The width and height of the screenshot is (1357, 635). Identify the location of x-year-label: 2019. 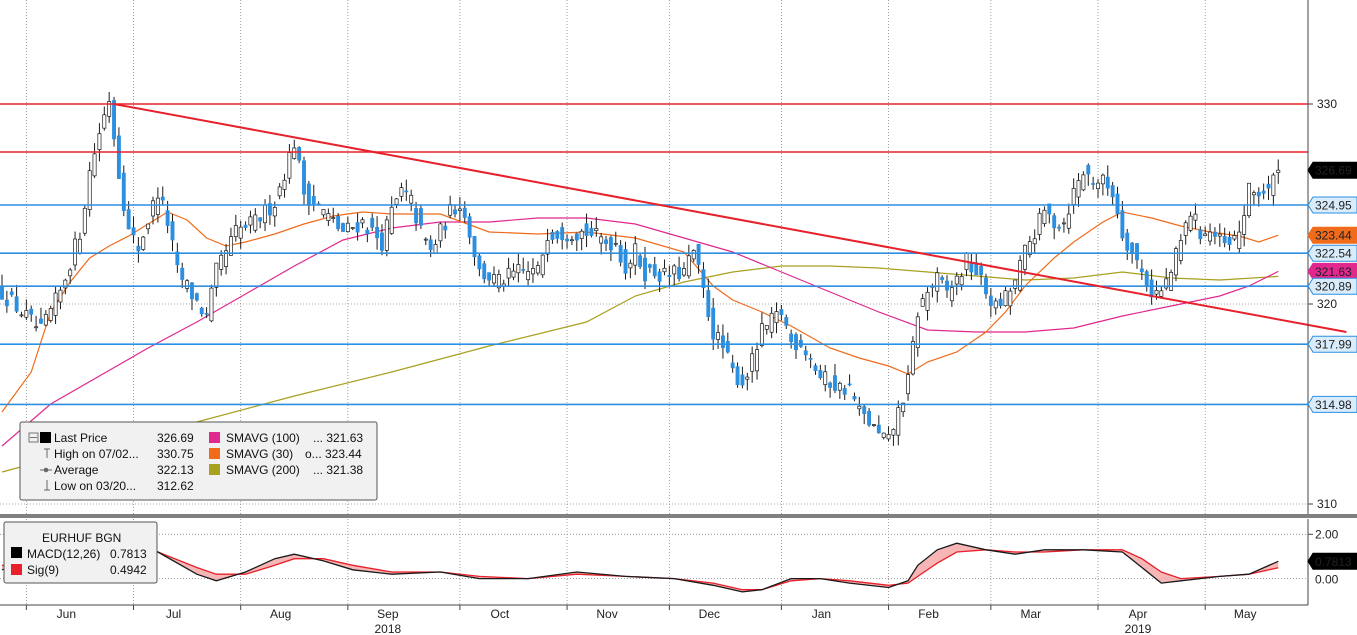
(1138, 628).